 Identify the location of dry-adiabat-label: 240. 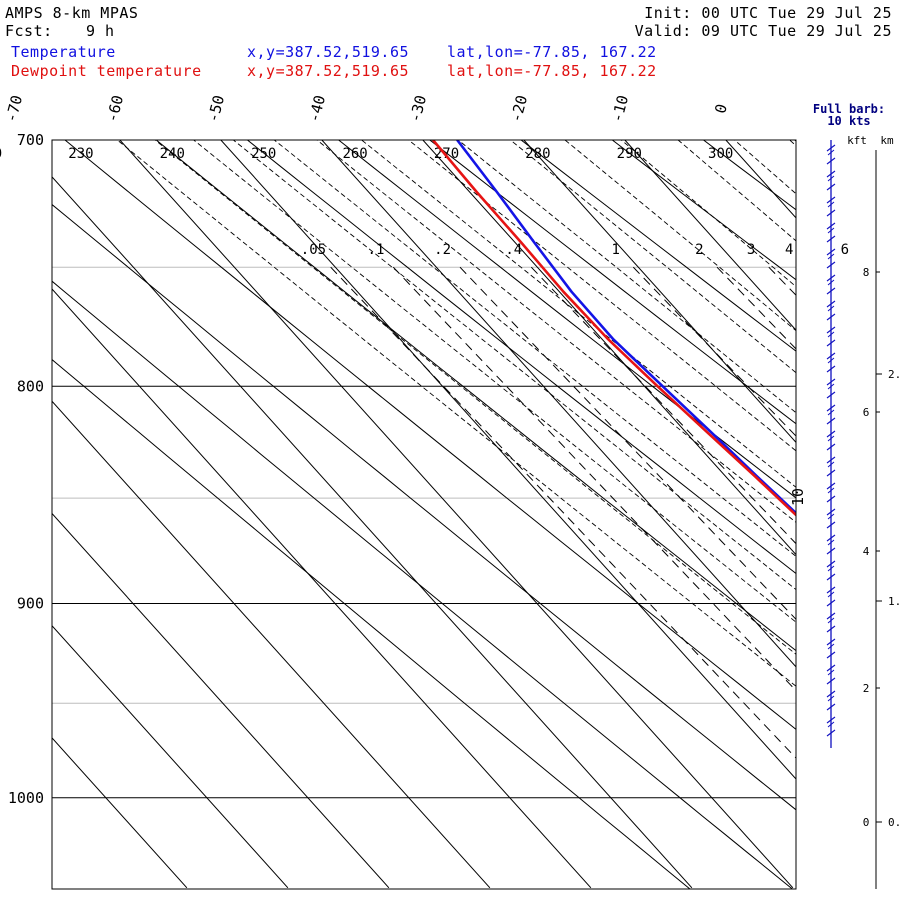
(172, 154).